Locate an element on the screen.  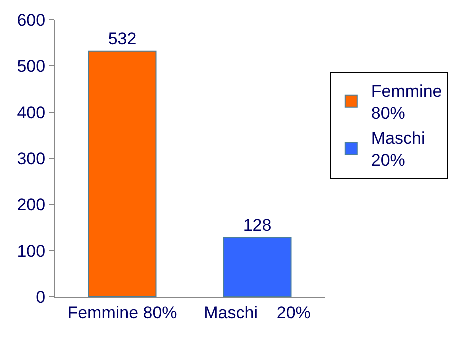
y-tick-label: 400 is located at coordinates (31, 112).